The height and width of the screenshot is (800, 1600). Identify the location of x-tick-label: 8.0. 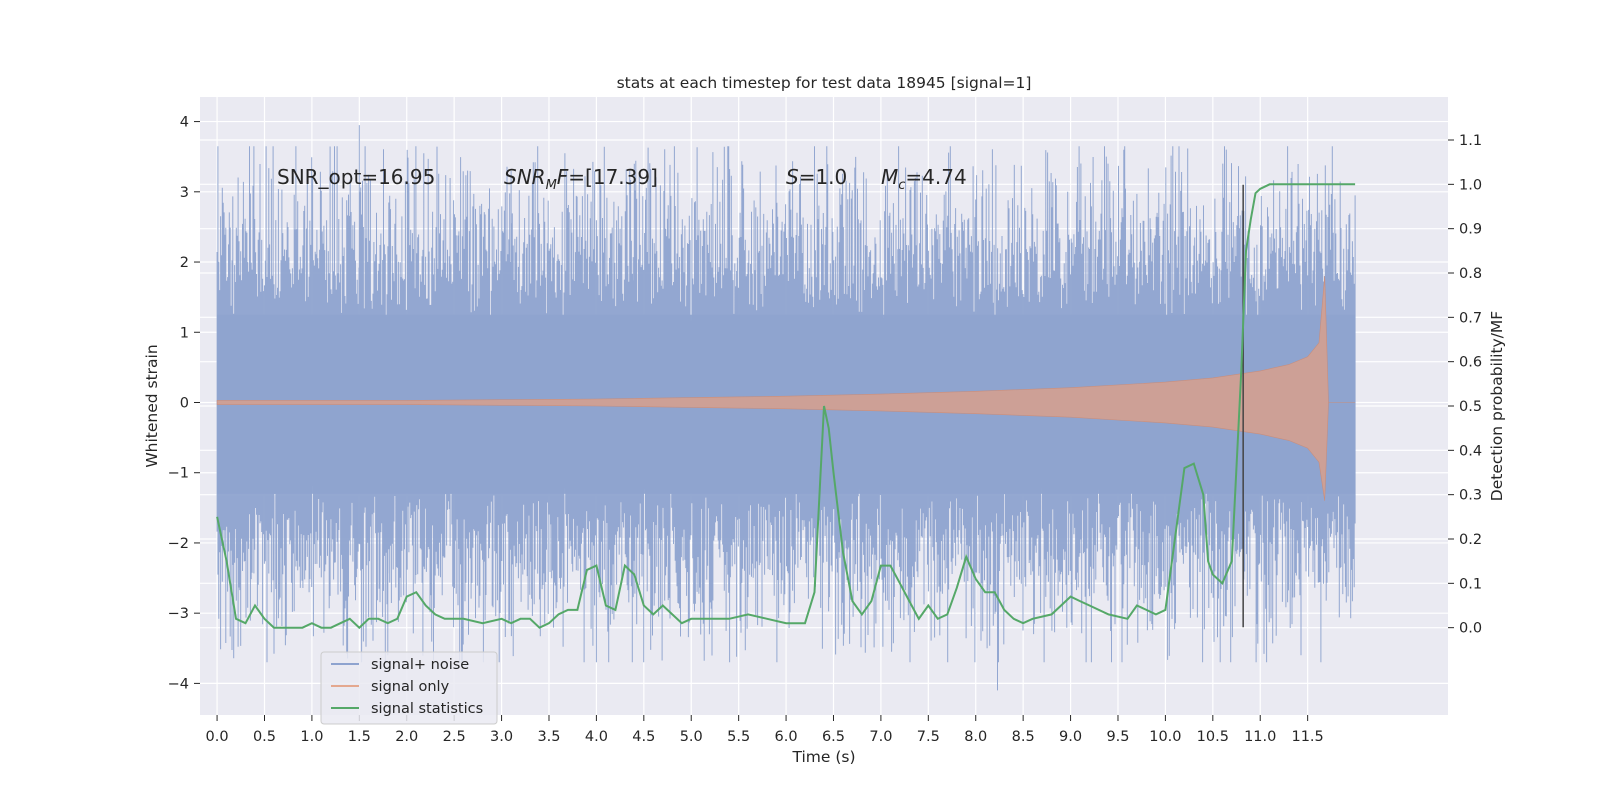
(975, 737).